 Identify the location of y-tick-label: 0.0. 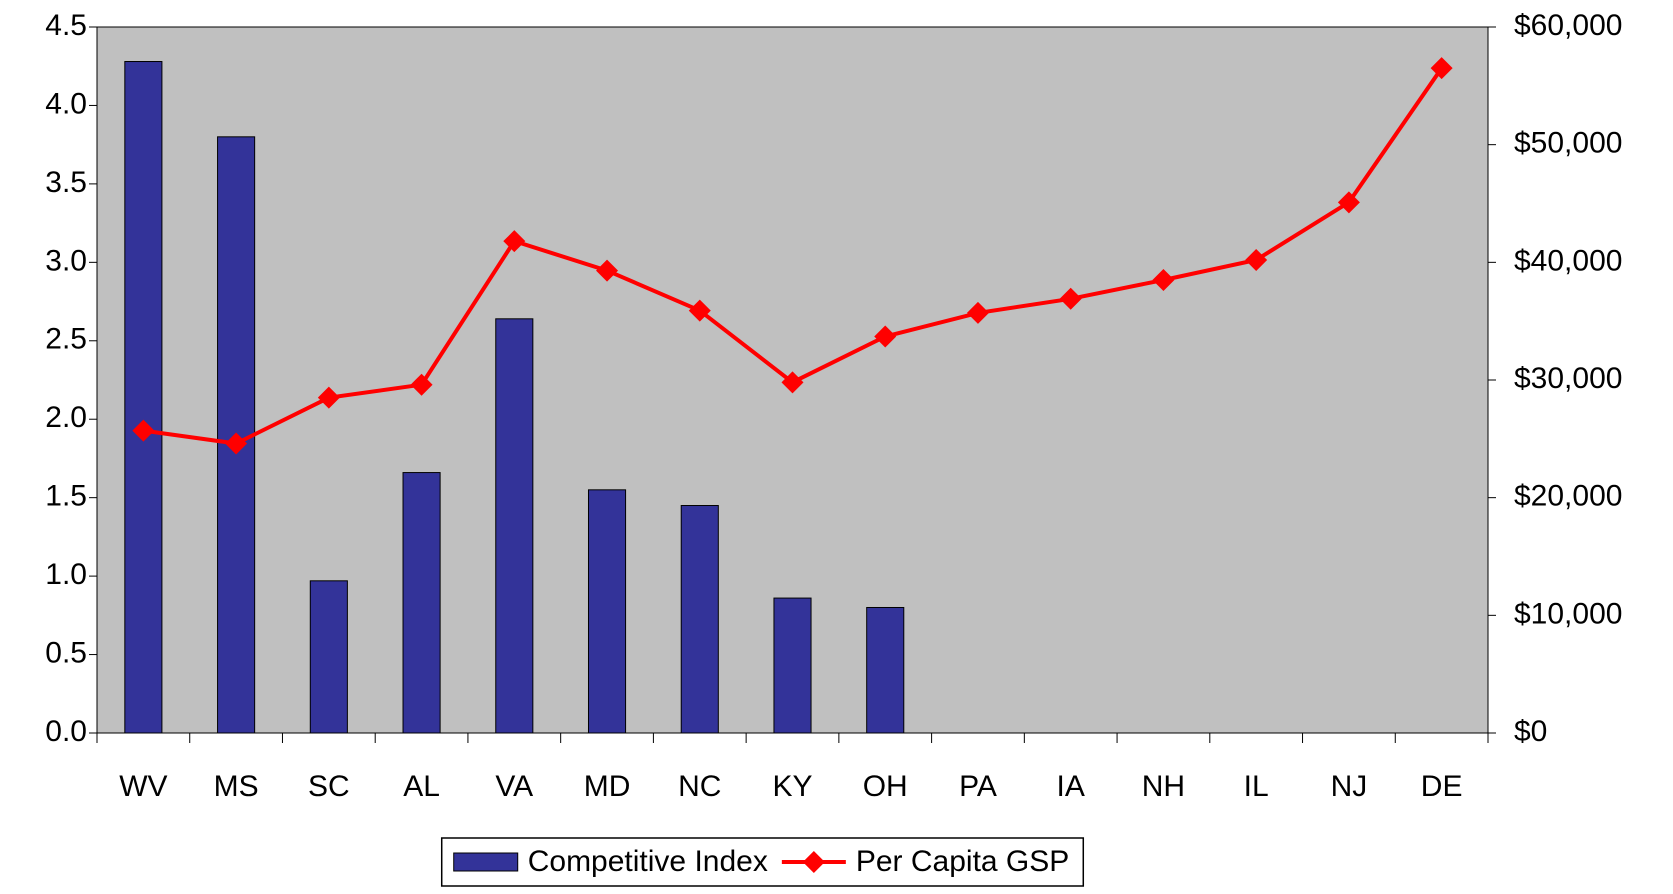
(66, 731).